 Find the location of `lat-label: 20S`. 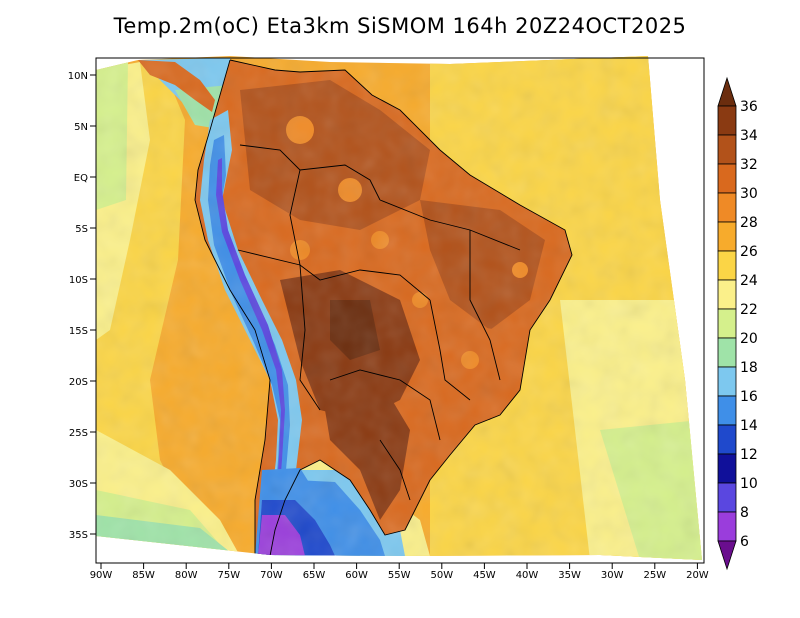

lat-label: 20S is located at coordinates (78, 382).